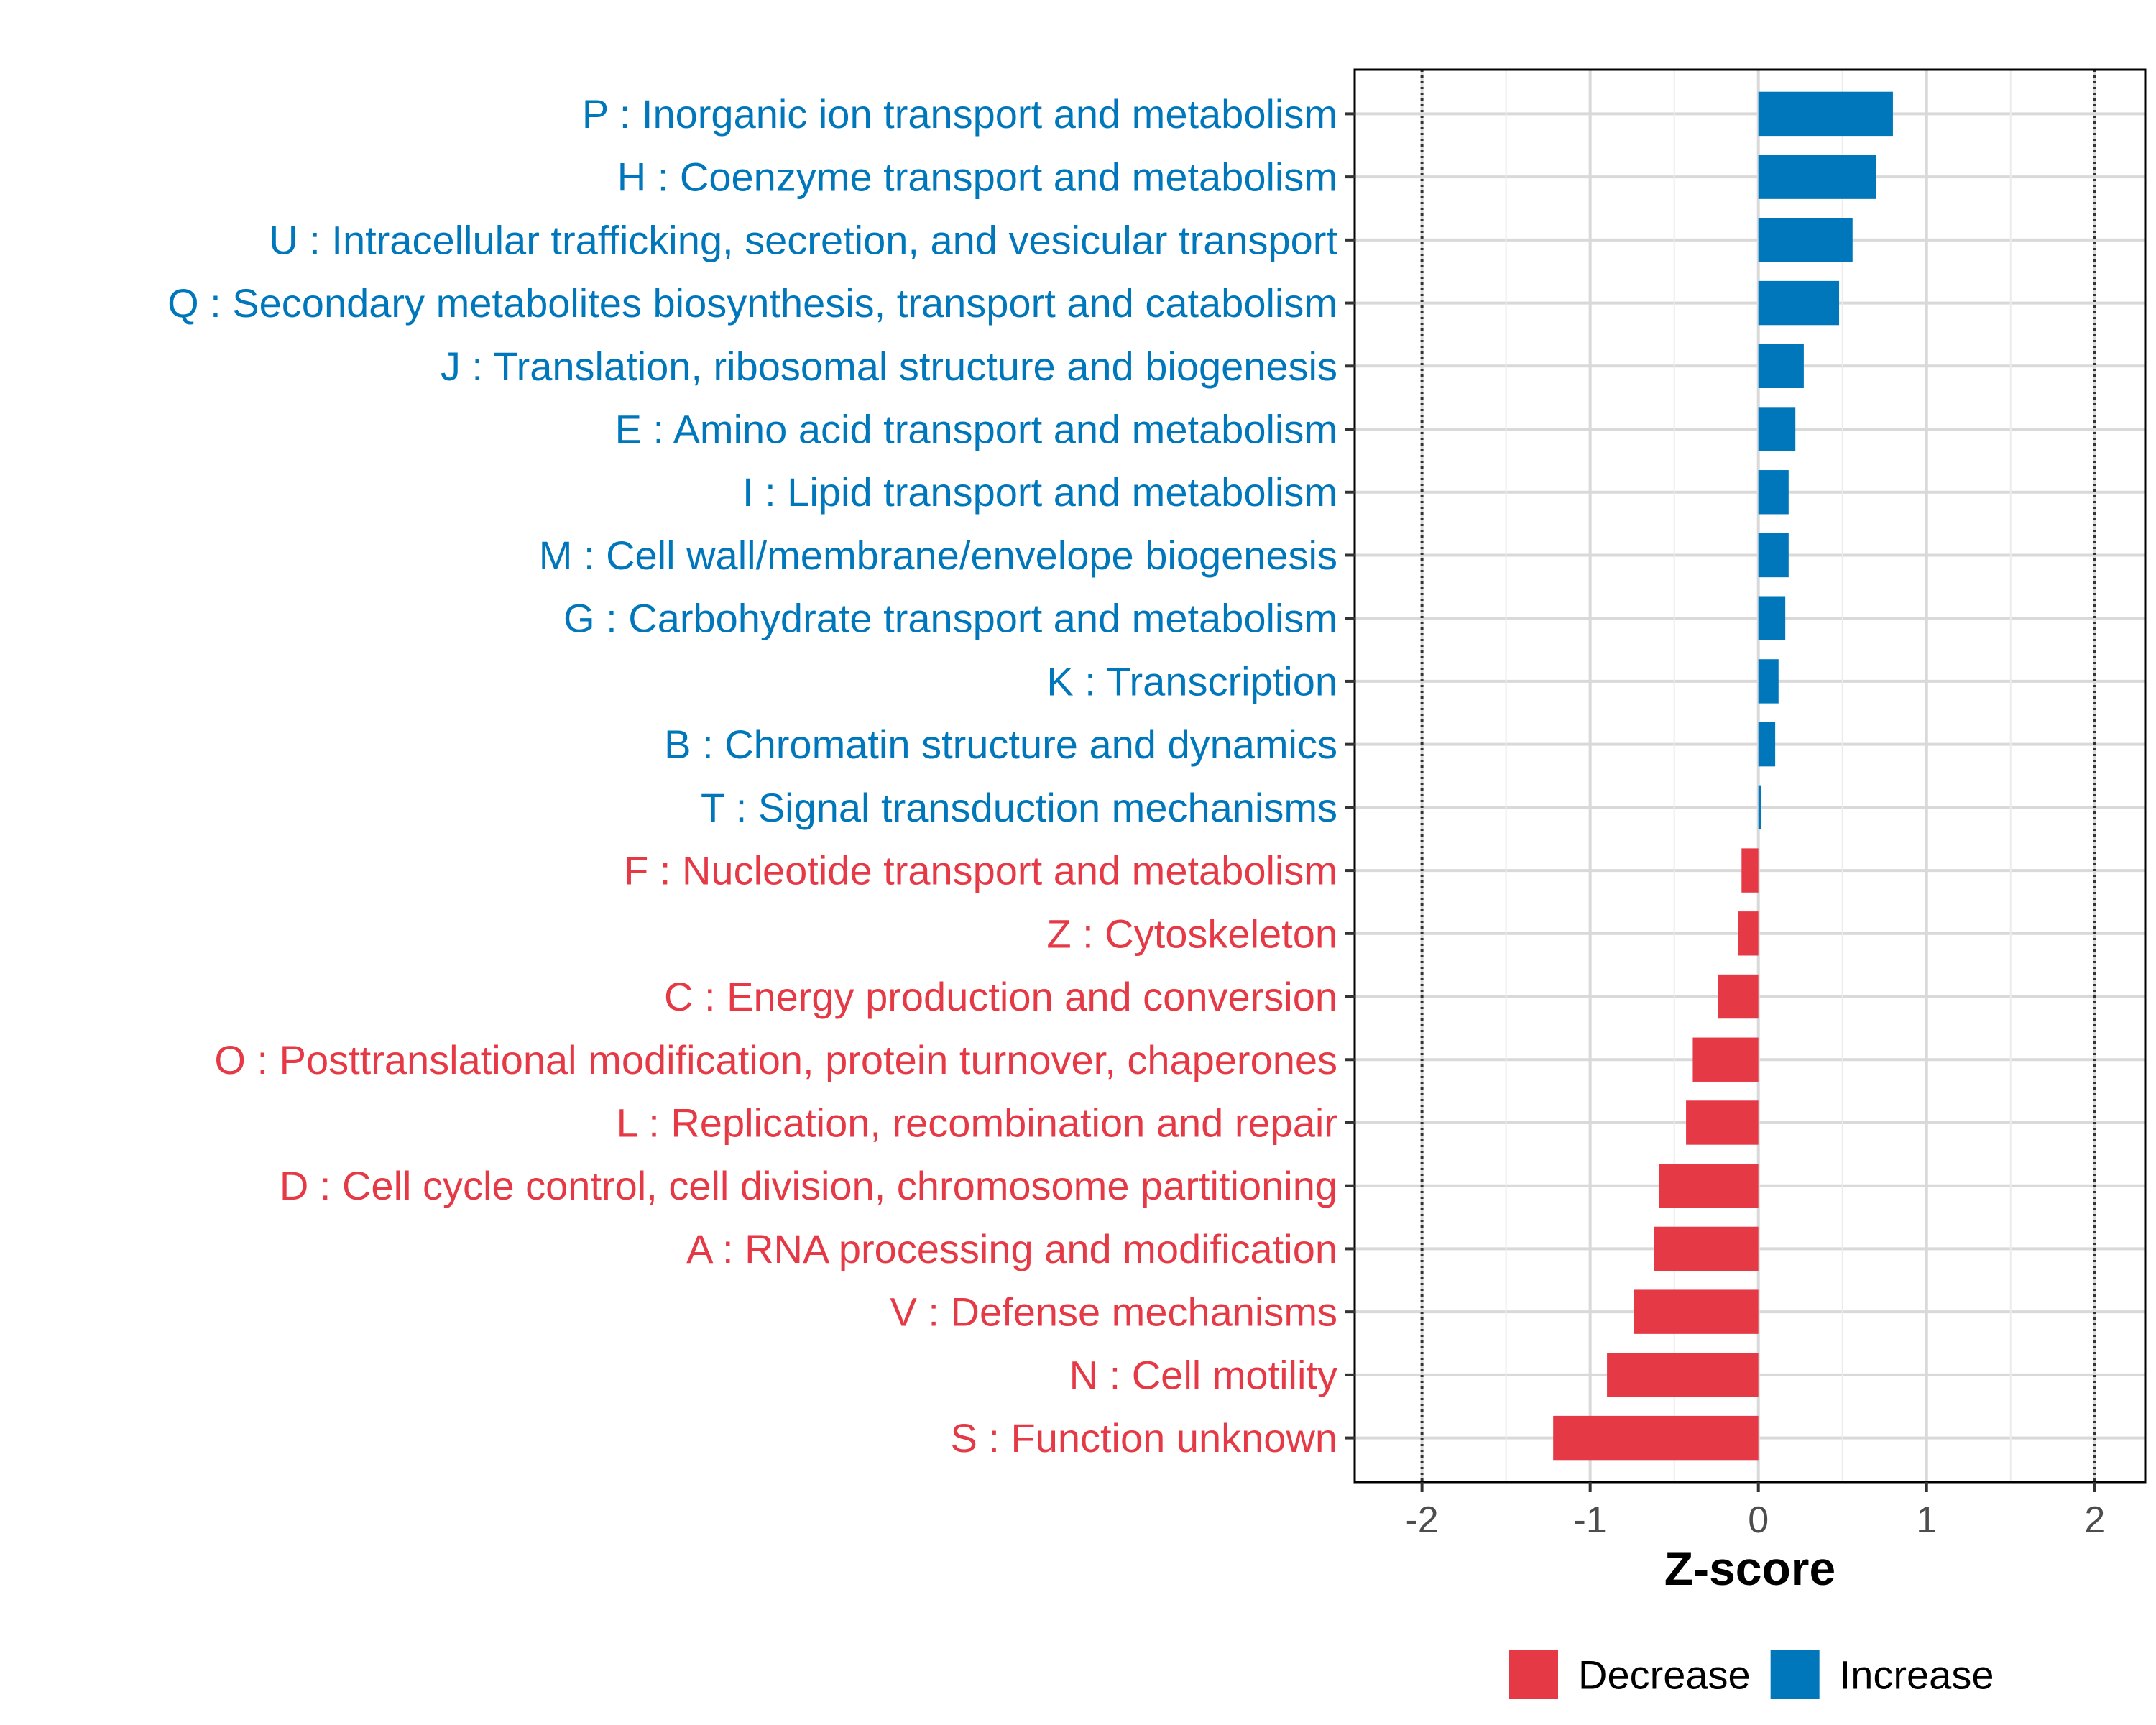 This screenshot has width=2156, height=1725. I want to click on category-label: F : Nucleotide transport and metabolism, so click(981, 870).